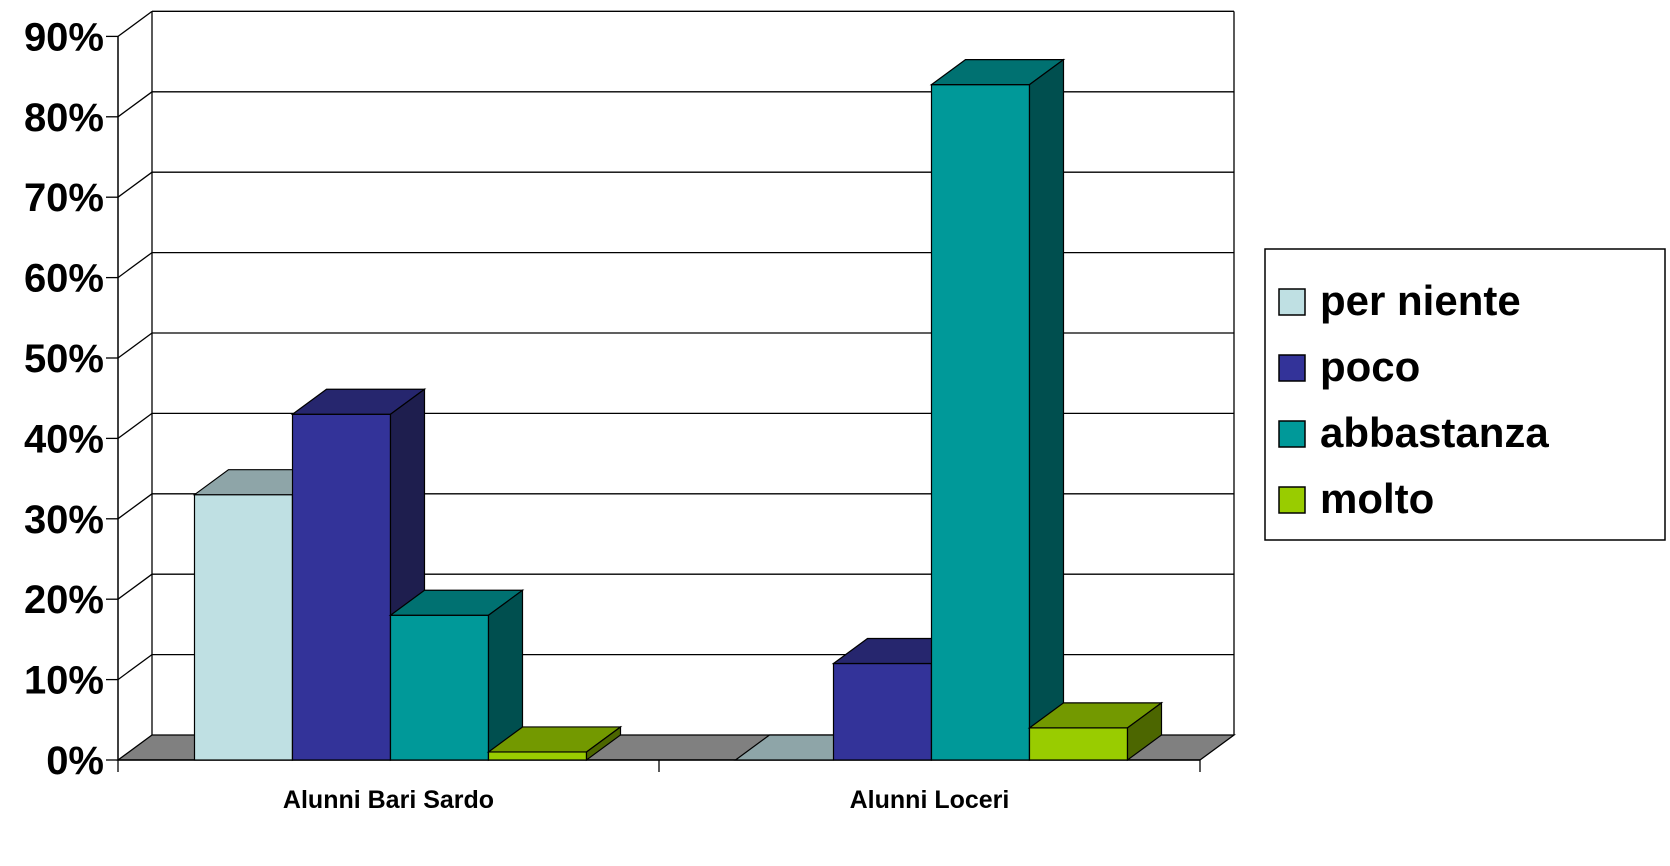 This screenshot has height=866, width=1670. I want to click on x-category-label: Alunni Bari Sardo, so click(388, 800).